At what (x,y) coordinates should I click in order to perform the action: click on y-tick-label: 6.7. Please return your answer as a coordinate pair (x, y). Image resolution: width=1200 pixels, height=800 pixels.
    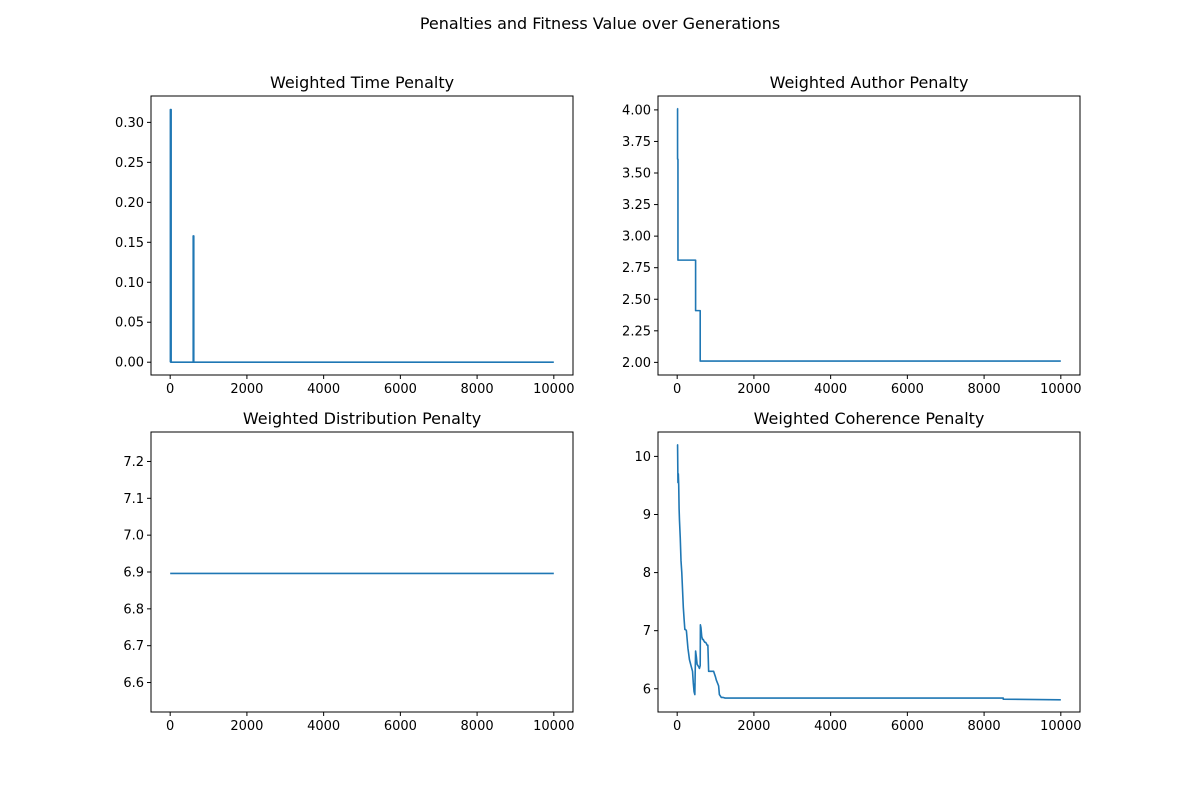
    Looking at the image, I should click on (133, 646).